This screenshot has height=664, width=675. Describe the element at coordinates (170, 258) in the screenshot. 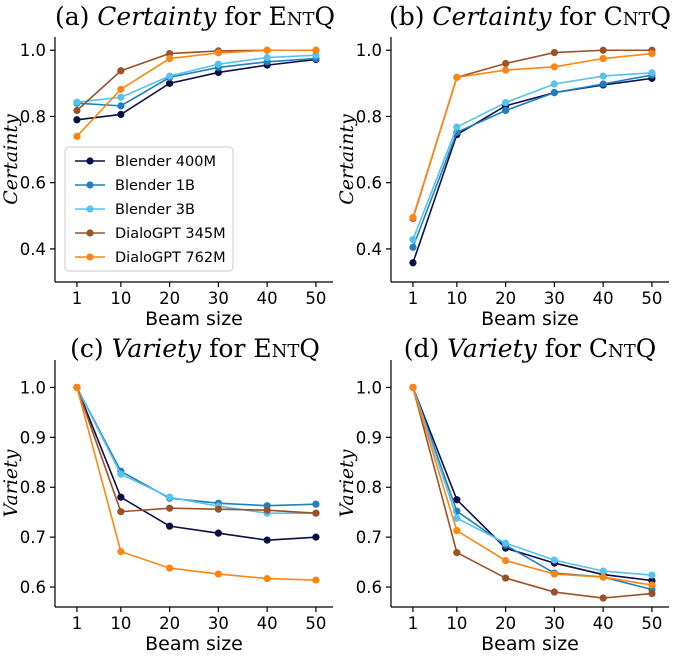

I see `legend-label-dialogpt-762m: DialoGPT 762M` at that location.